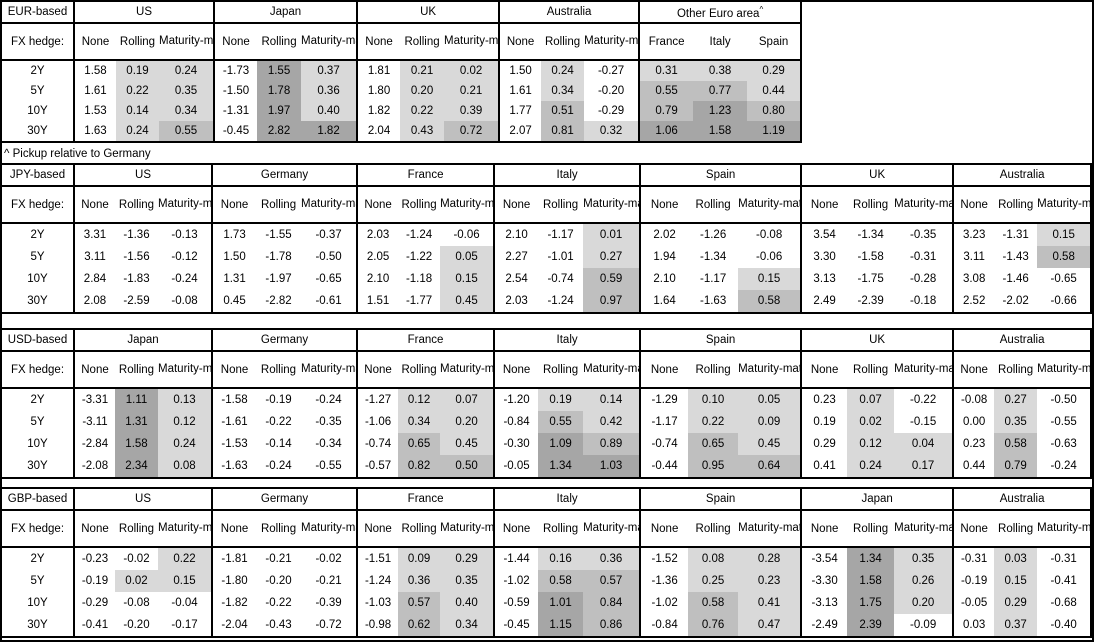 The height and width of the screenshot is (642, 1094). Describe the element at coordinates (278, 625) in the screenshot. I see `value-cell: -0.43` at that location.